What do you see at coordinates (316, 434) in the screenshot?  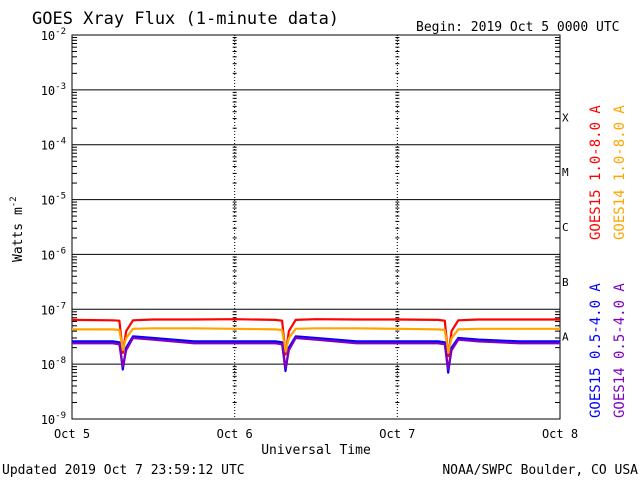 I see `x-axis-ticks: Oct 5 Oct 6 Oct 7 Oct 8` at bounding box center [316, 434].